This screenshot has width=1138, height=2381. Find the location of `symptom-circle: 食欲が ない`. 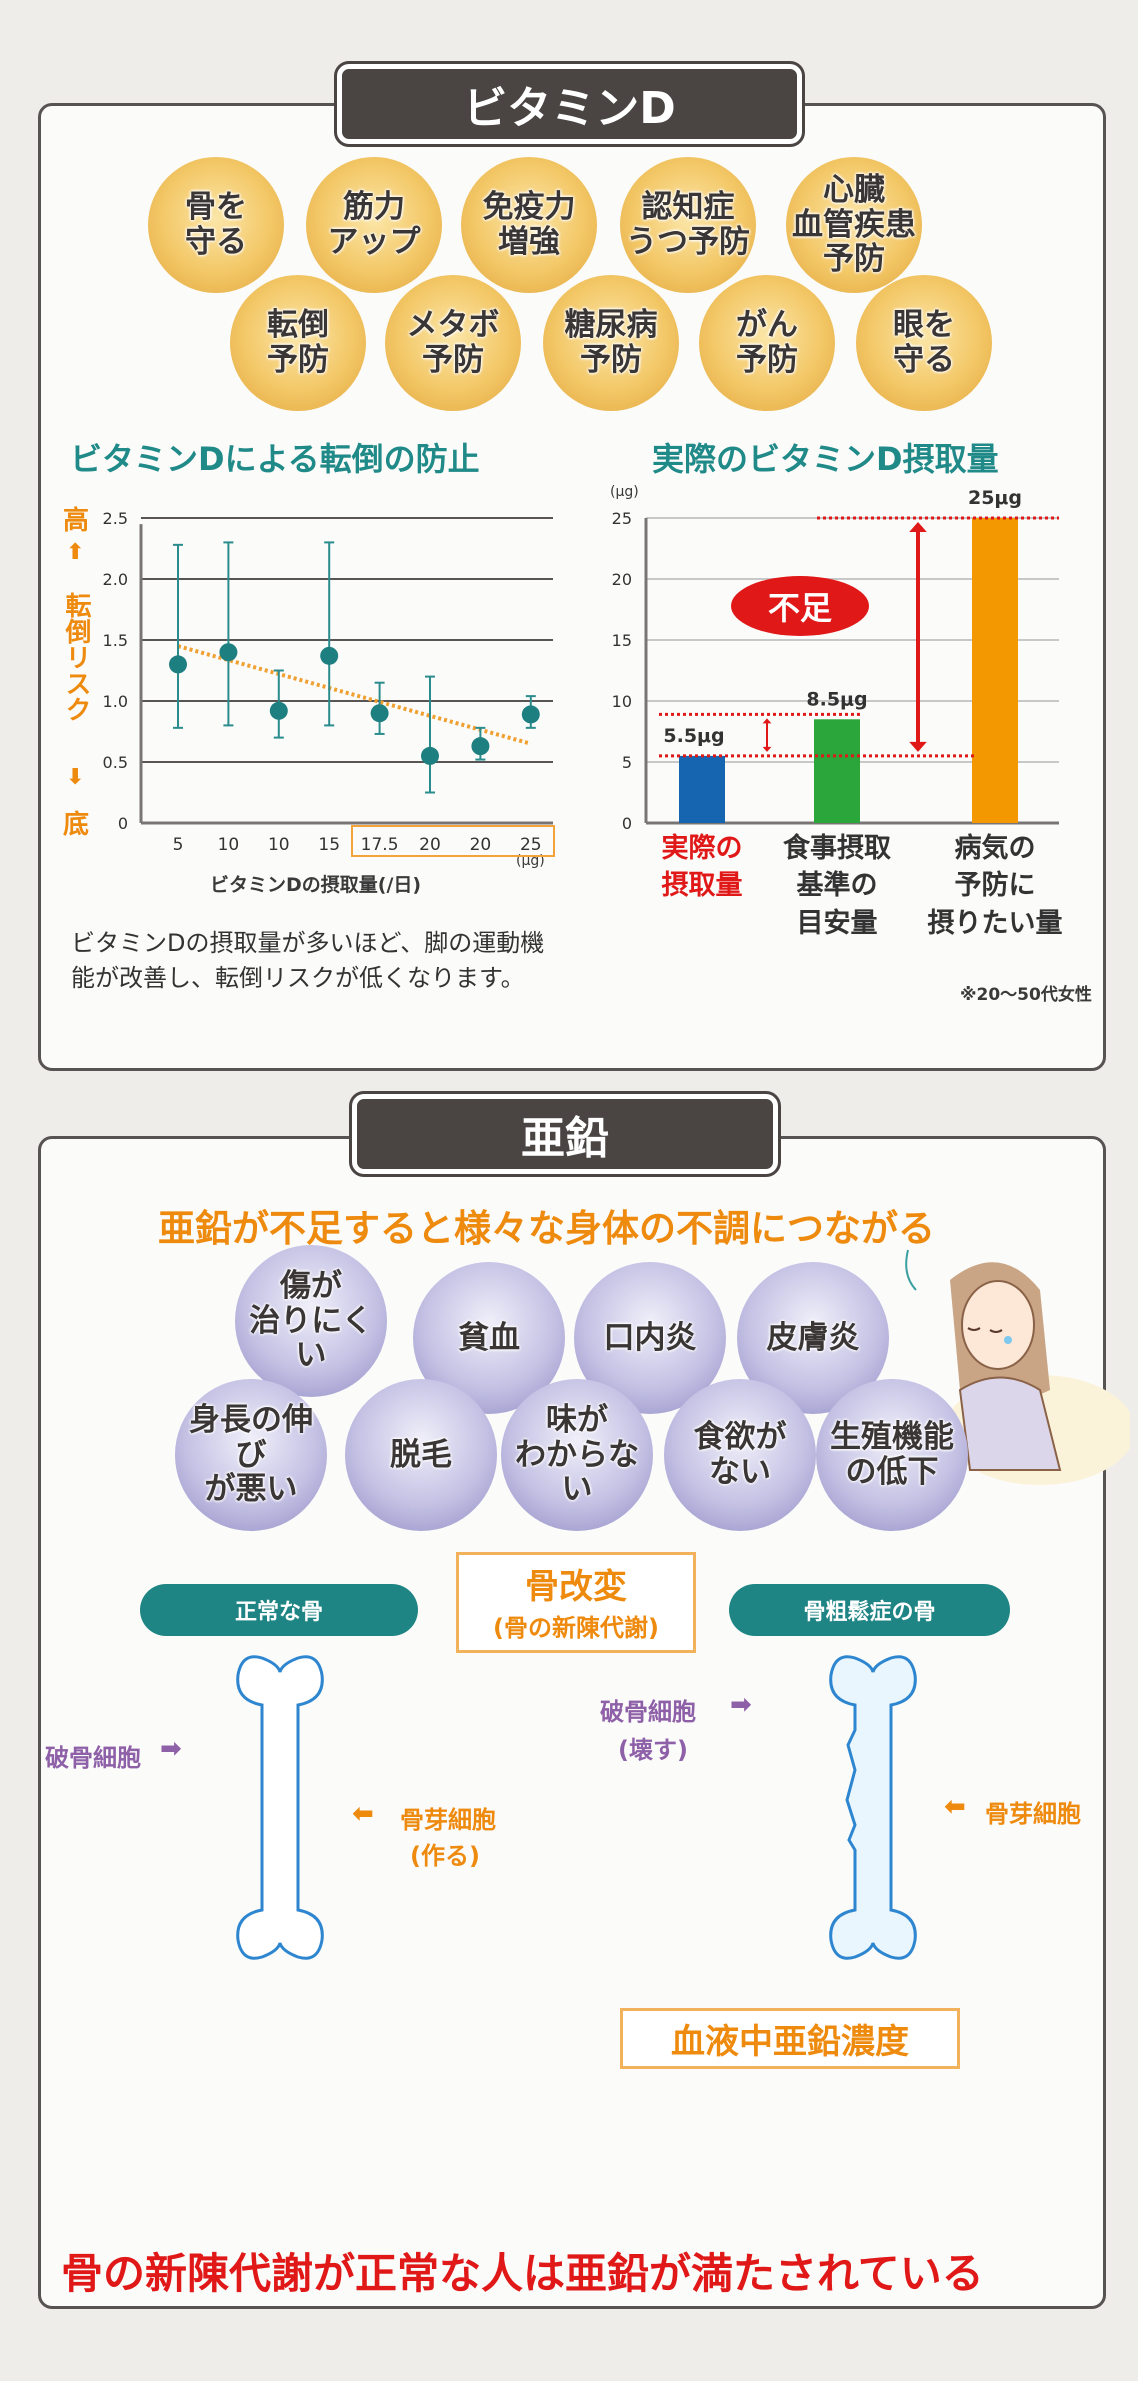

symptom-circle: 食欲が ない is located at coordinates (740, 1455).